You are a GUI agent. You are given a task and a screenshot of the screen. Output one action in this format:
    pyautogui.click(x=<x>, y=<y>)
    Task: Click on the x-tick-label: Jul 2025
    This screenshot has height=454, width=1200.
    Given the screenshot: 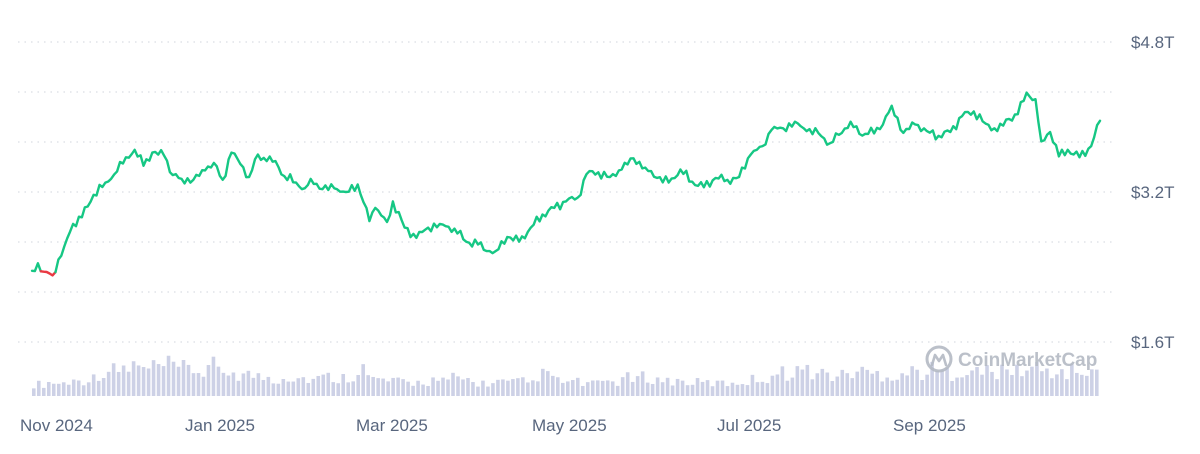 What is the action you would take?
    pyautogui.click(x=749, y=425)
    